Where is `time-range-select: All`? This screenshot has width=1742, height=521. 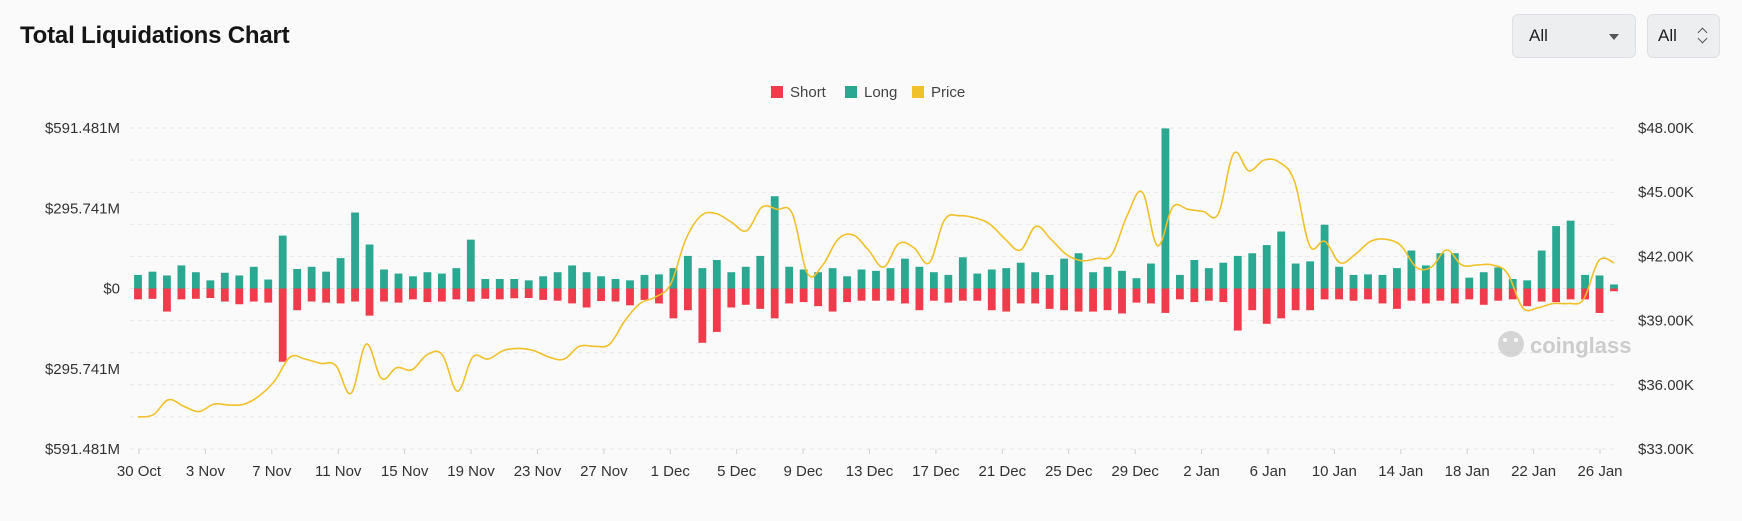
time-range-select: All is located at coordinates (1574, 36).